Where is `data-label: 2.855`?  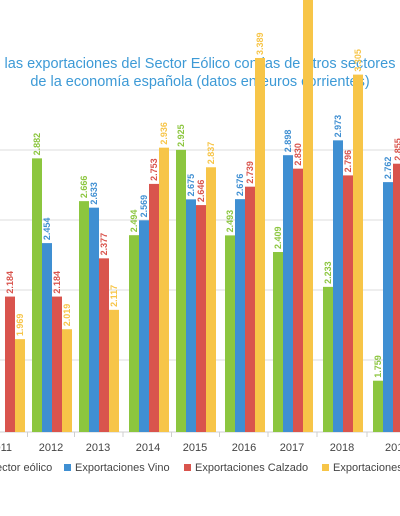 data-label: 2.855 is located at coordinates (396, 149).